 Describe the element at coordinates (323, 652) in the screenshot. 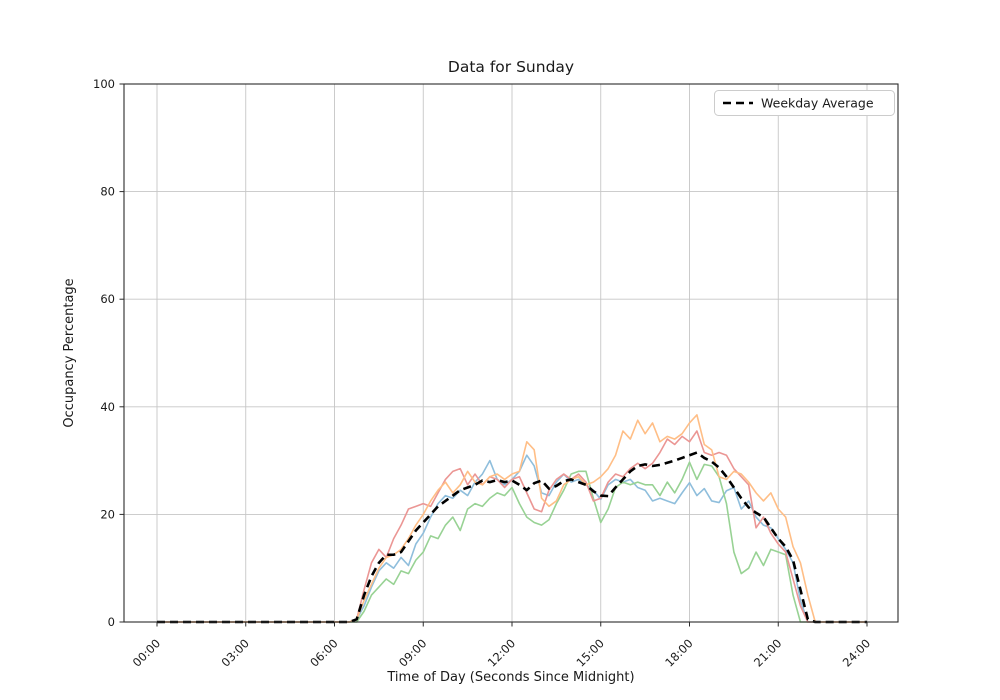

I see `x-tick-label: 06:00` at that location.